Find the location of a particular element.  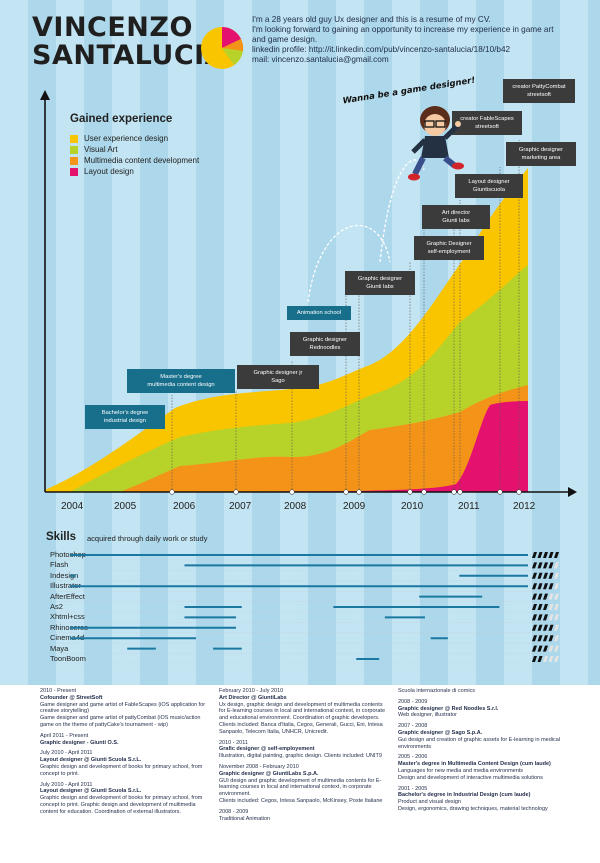

milestone-label: Graphic Designer self-employment is located at coordinates (449, 248).